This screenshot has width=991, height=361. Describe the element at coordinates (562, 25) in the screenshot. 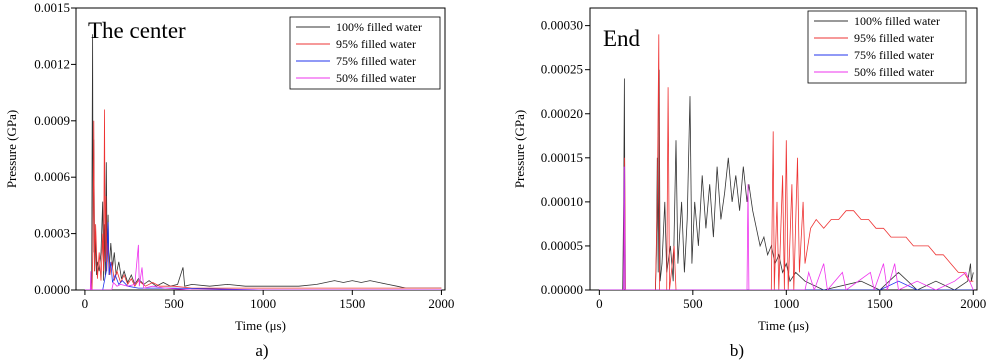

I see `y-tick-label: 0.00030` at that location.